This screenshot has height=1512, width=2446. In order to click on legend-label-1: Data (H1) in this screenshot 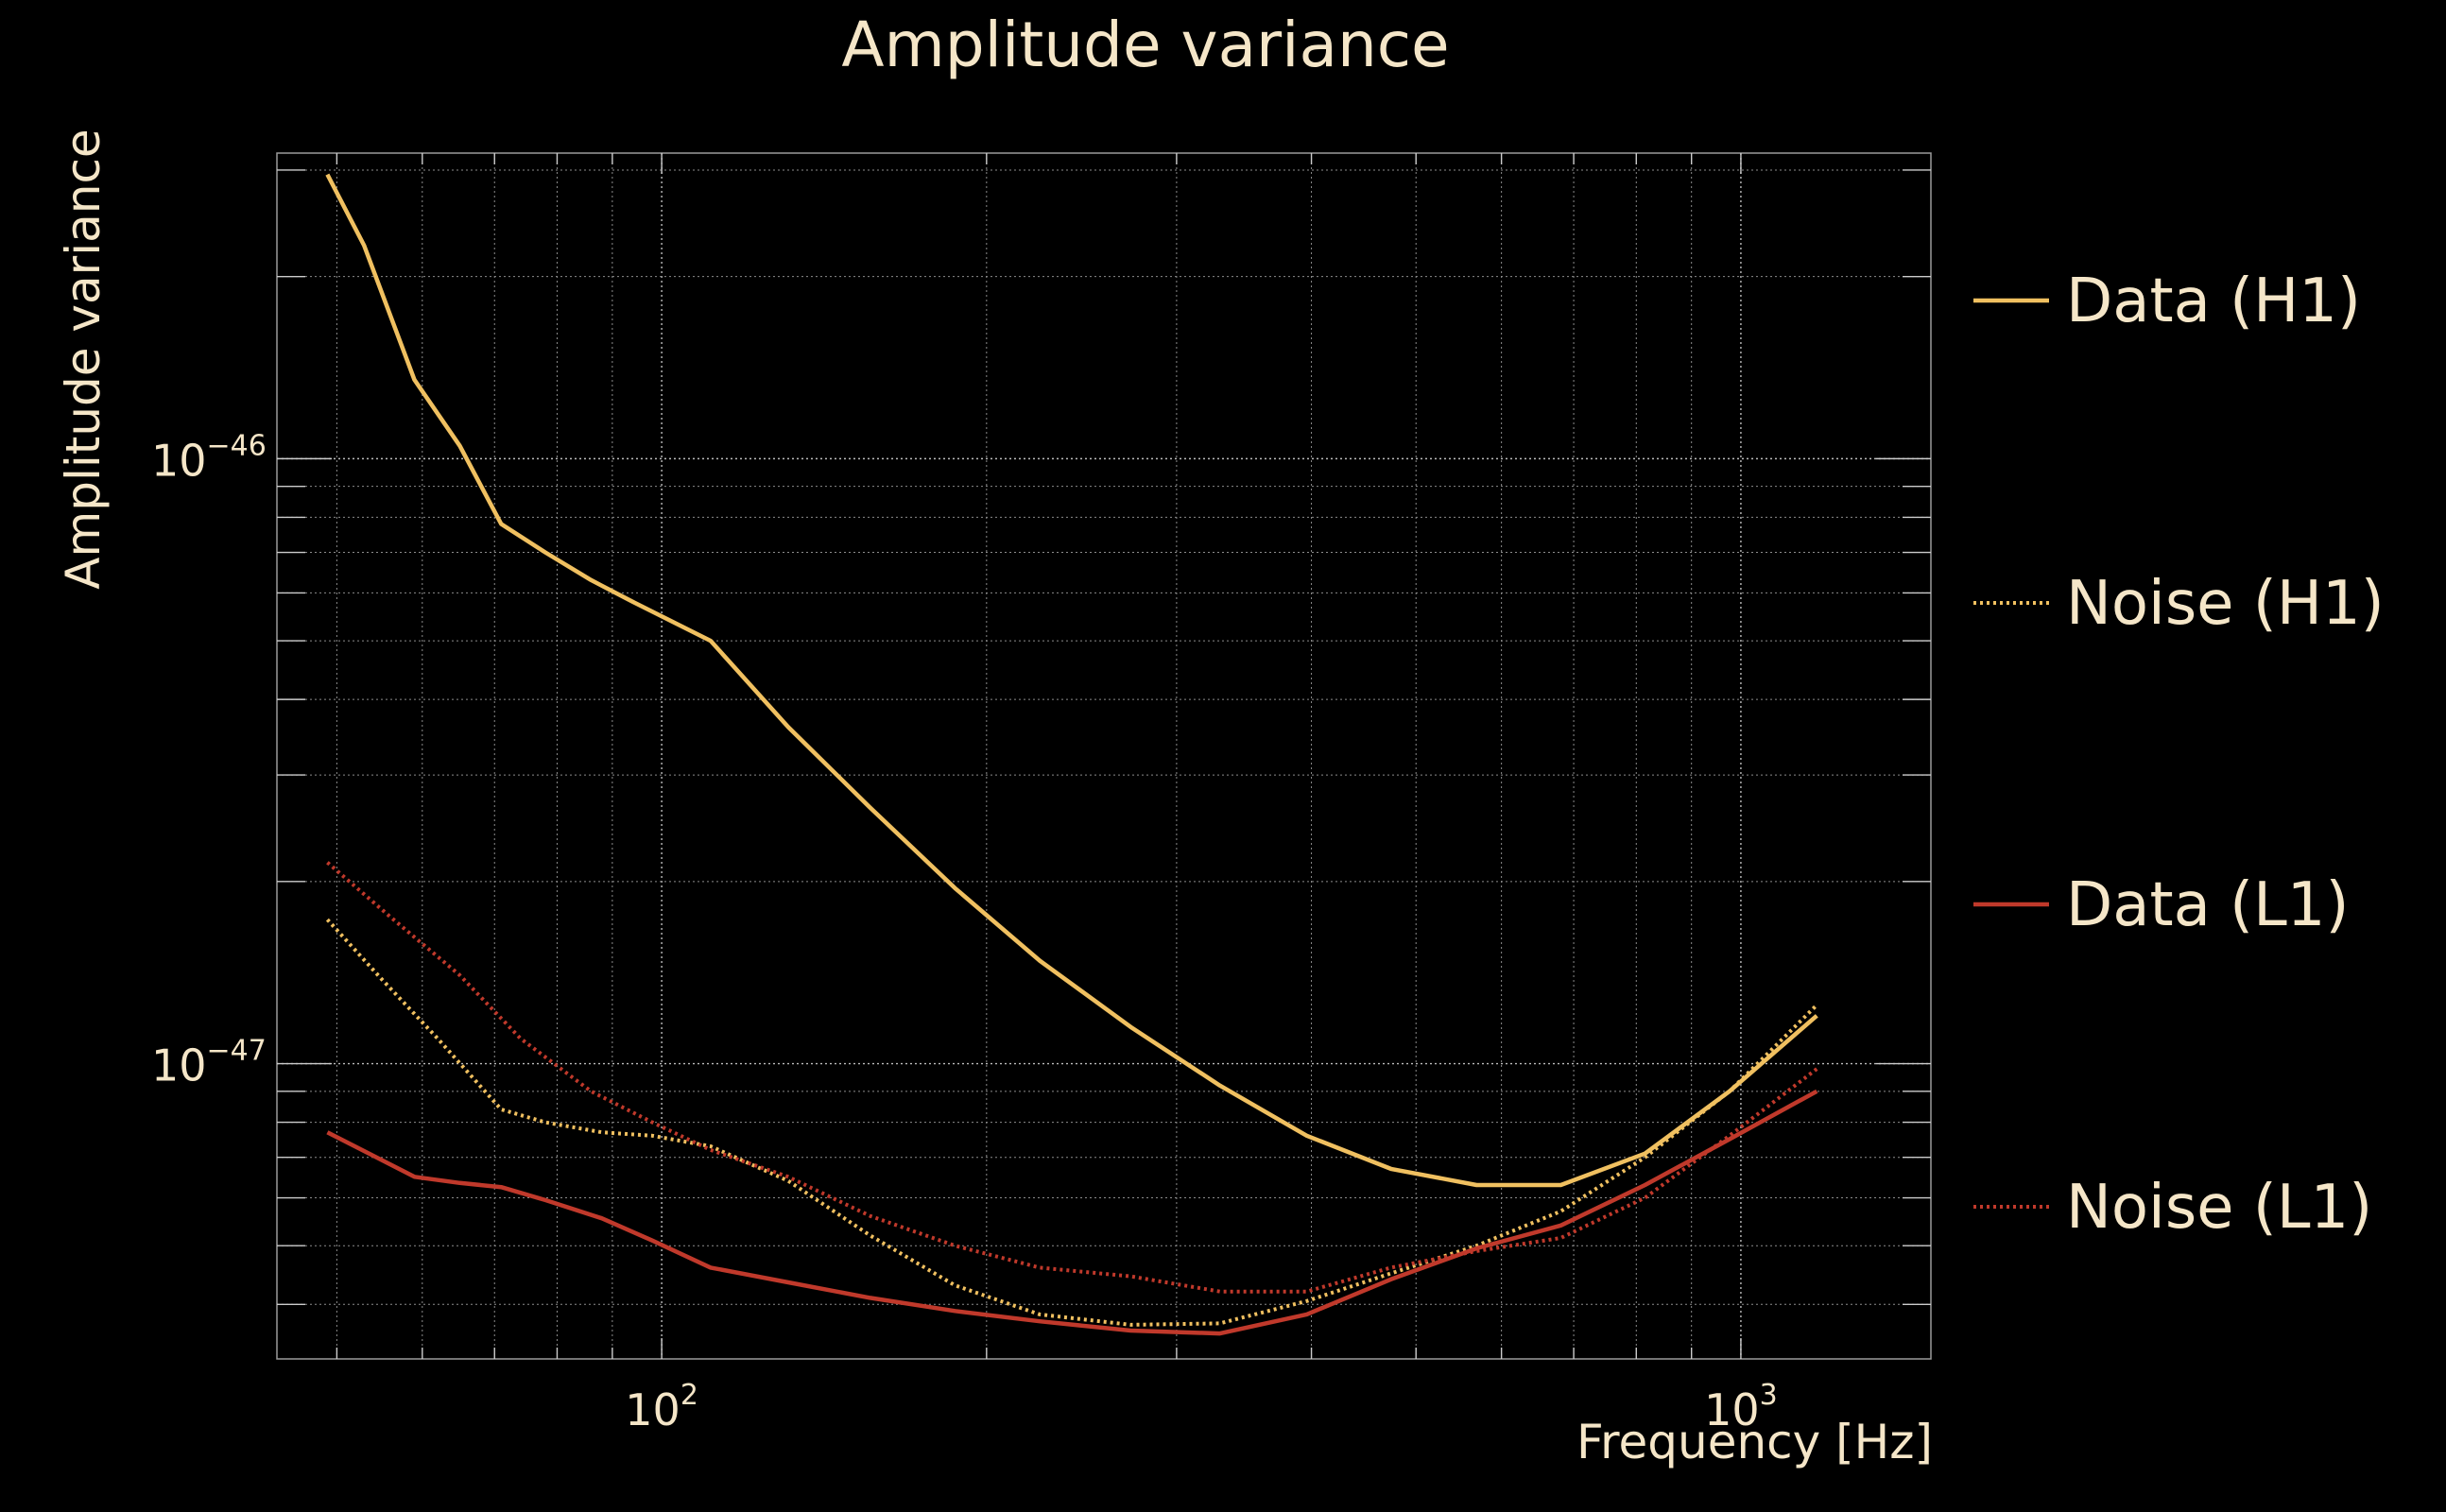, I will do `click(2213, 301)`.